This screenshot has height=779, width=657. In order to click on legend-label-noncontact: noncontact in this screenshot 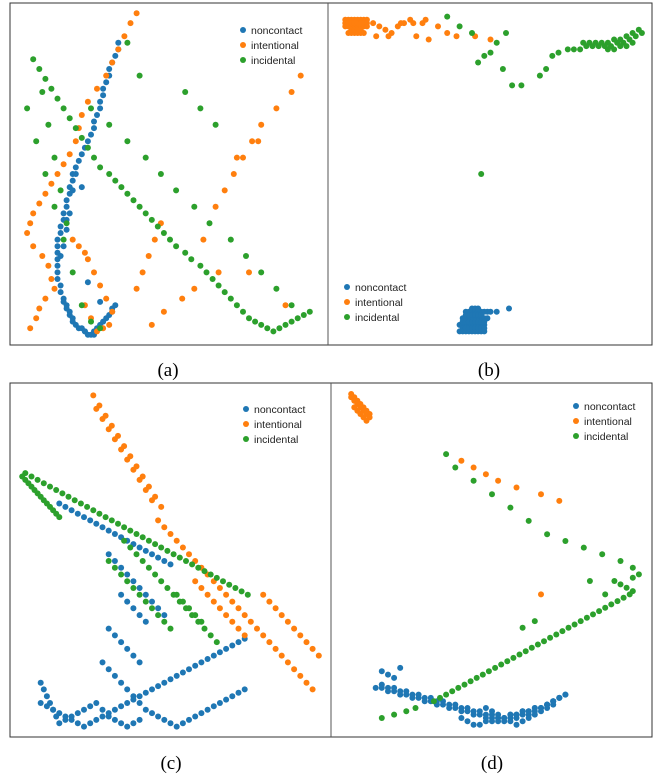, I will do `click(380, 288)`.